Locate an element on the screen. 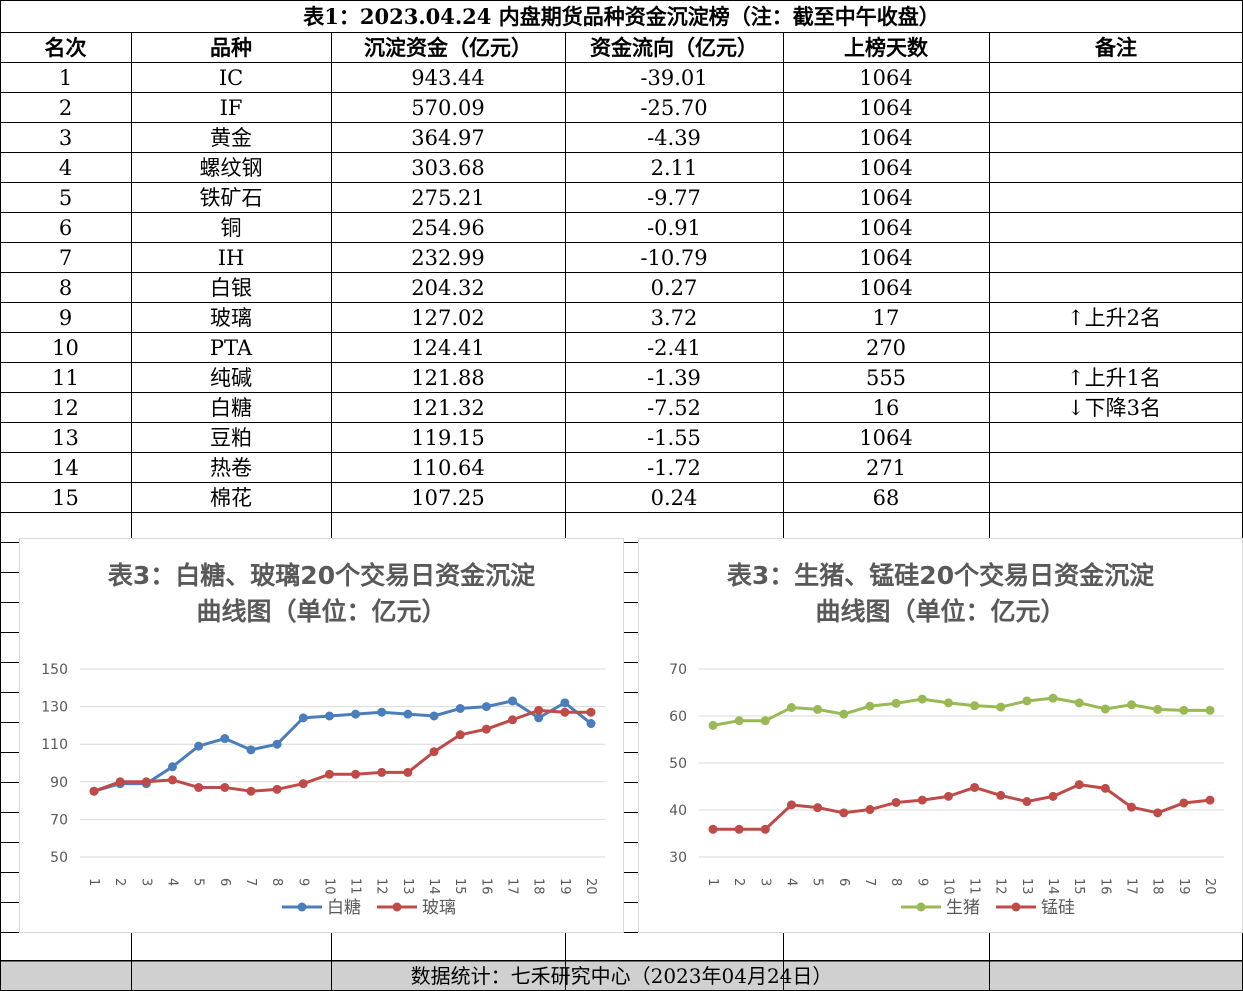 This screenshot has width=1243, height=991. cell-product: 铜 is located at coordinates (231, 228).